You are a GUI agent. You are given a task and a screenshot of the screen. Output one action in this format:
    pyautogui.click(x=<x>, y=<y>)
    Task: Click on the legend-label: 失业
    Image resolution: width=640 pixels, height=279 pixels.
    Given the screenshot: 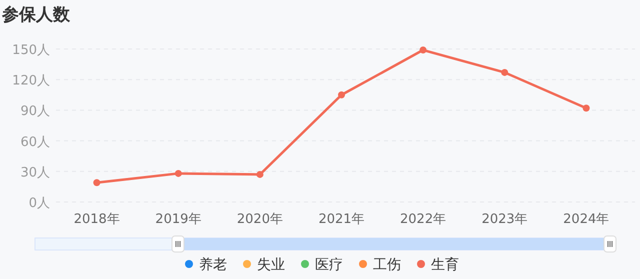 What is the action you would take?
    pyautogui.click(x=271, y=265)
    